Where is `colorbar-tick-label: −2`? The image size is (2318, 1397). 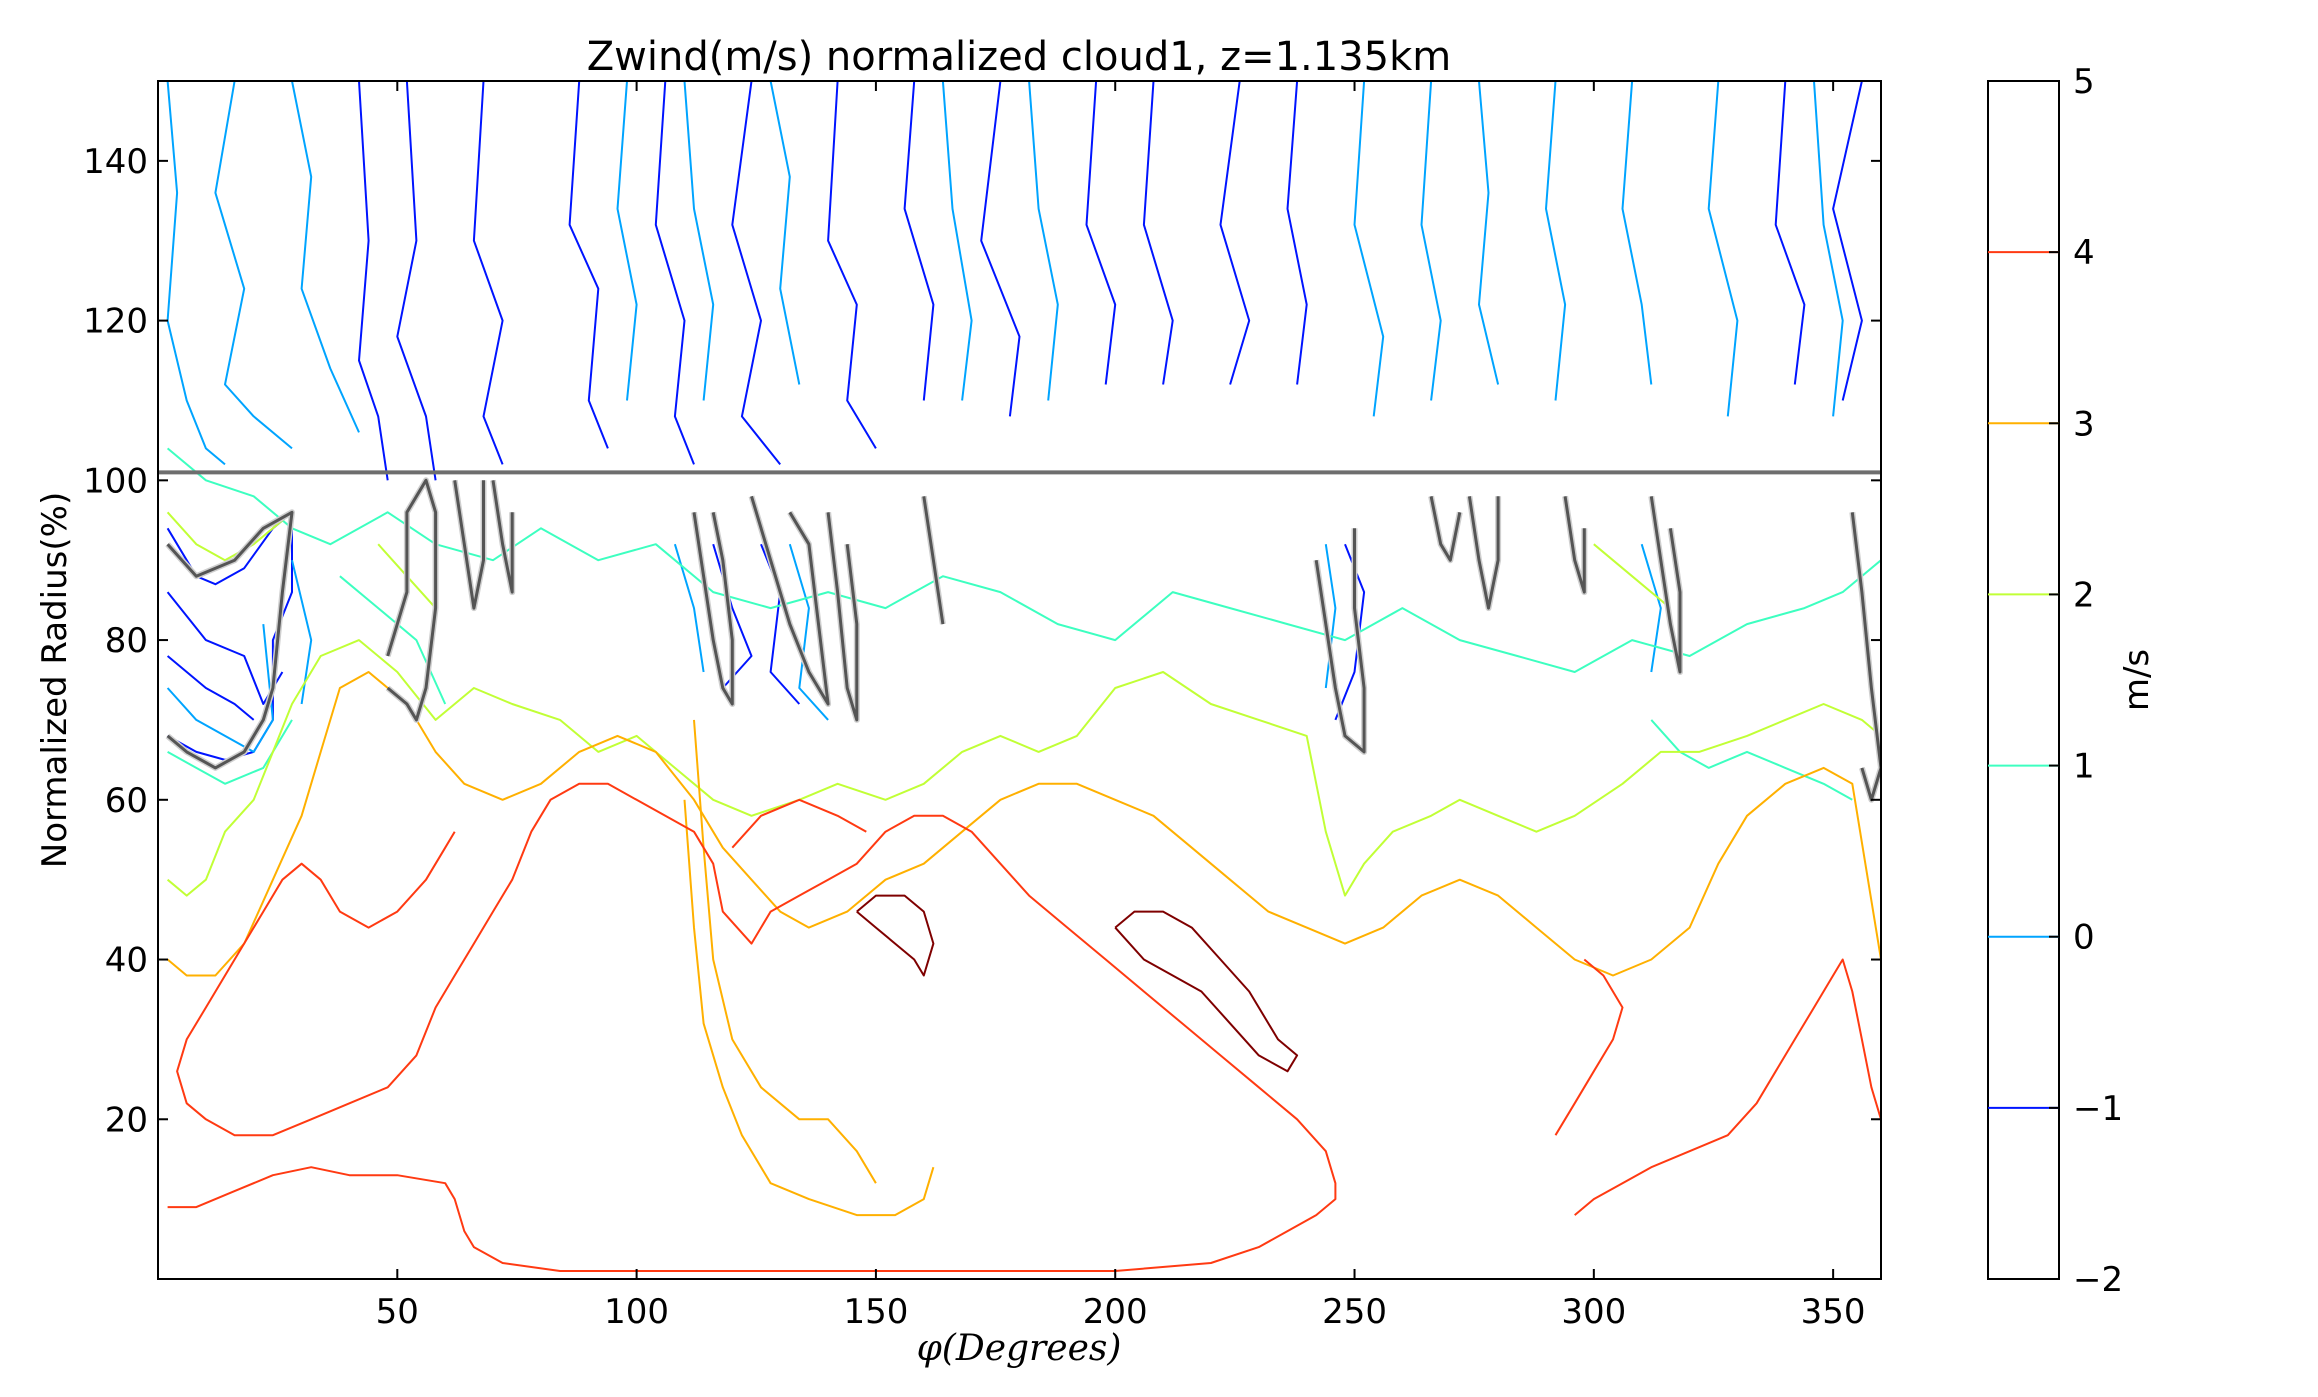
colorbar-tick-label: −2 is located at coordinates (2098, 1280).